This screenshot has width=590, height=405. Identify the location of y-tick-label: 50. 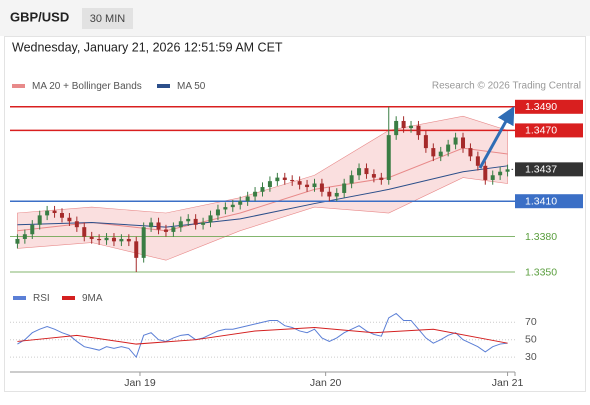
(531, 339).